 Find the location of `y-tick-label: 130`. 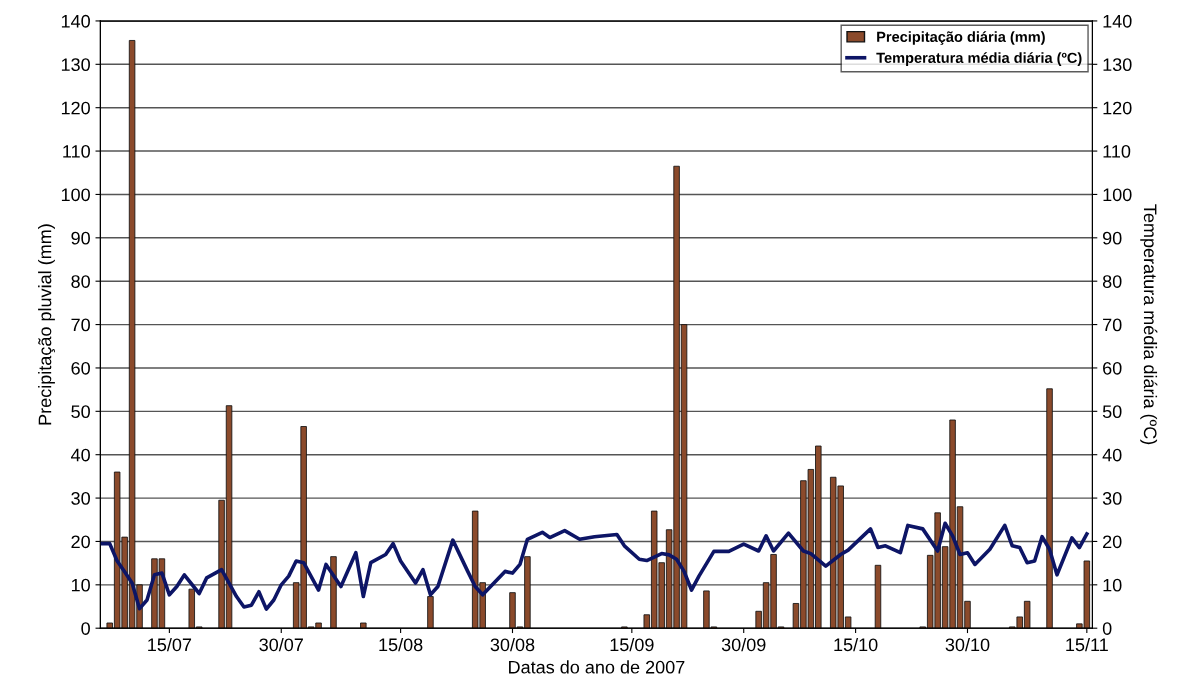

y-tick-label: 130 is located at coordinates (75, 65).